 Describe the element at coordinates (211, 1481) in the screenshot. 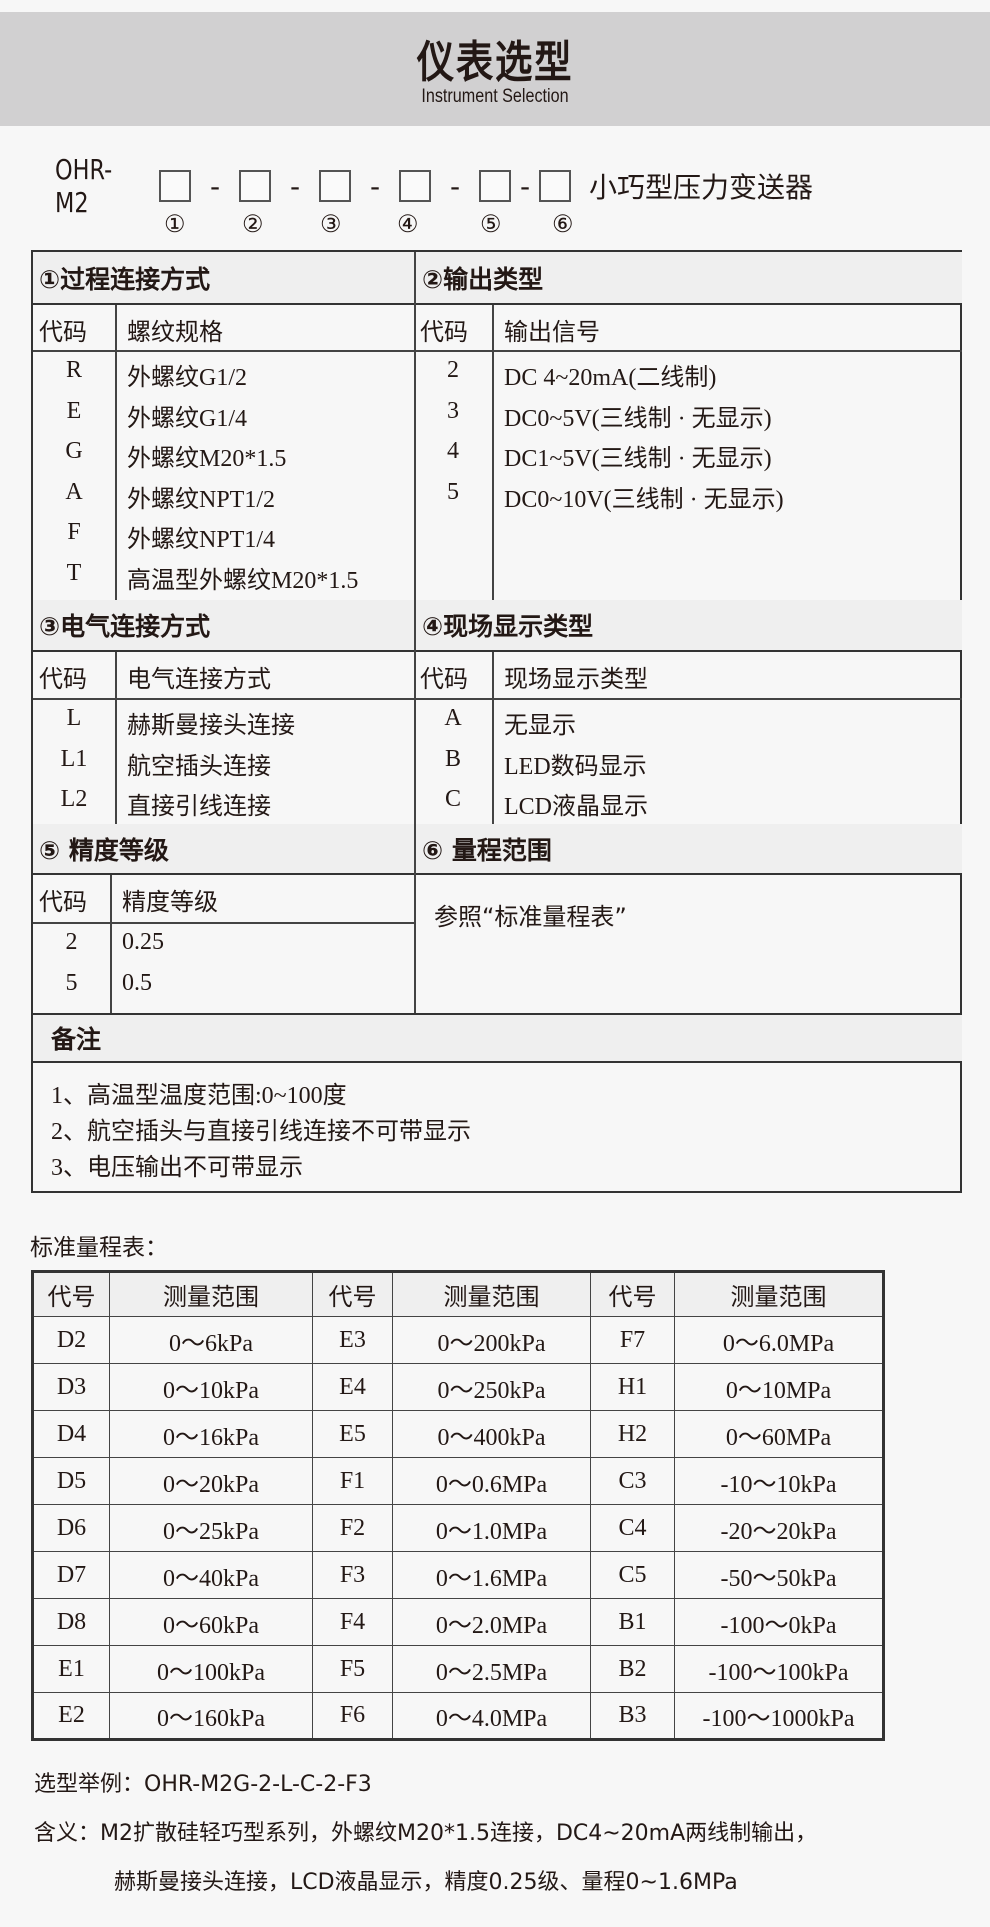

I see `range-value-cell: 0～20kPa` at that location.